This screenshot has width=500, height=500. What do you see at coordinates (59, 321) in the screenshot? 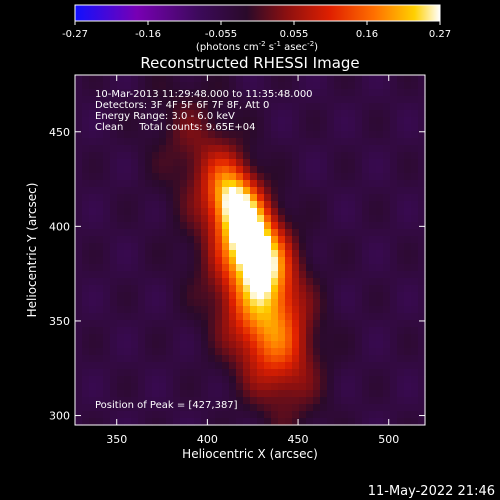
I see `y-tick-label: 350` at bounding box center [59, 321].